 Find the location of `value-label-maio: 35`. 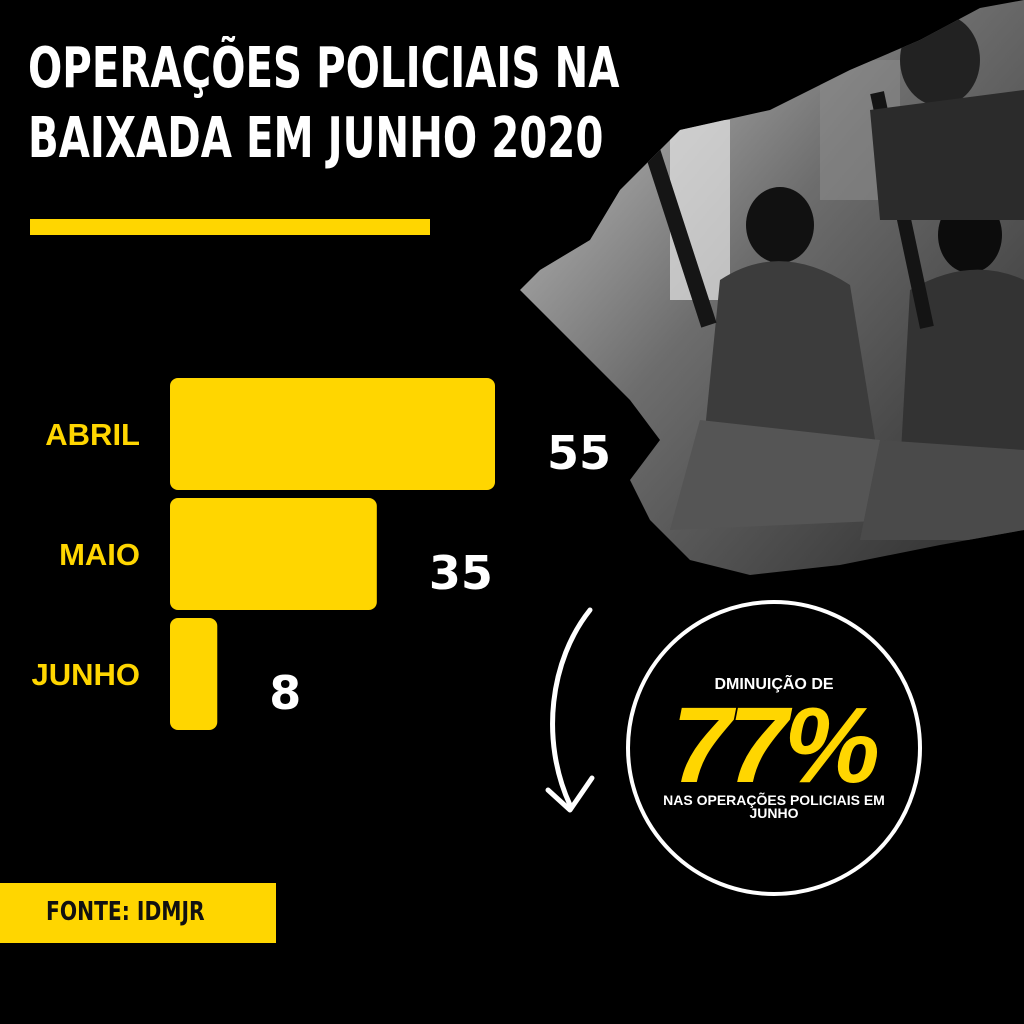

value-label-maio: 35 is located at coordinates (461, 573).